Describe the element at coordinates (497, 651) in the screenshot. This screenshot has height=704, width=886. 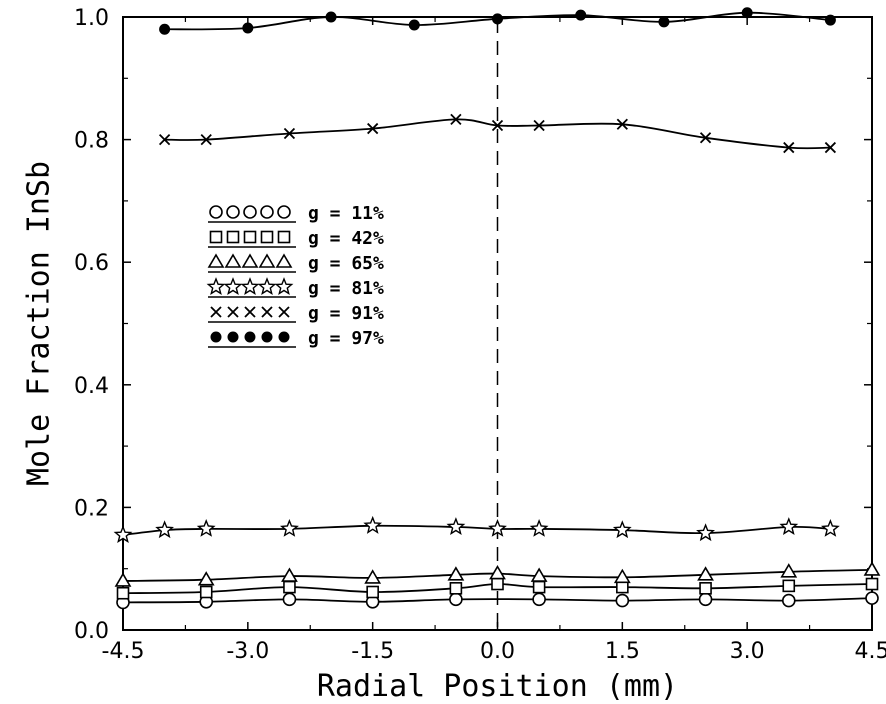
I see `x-tick-label: 0.0` at that location.